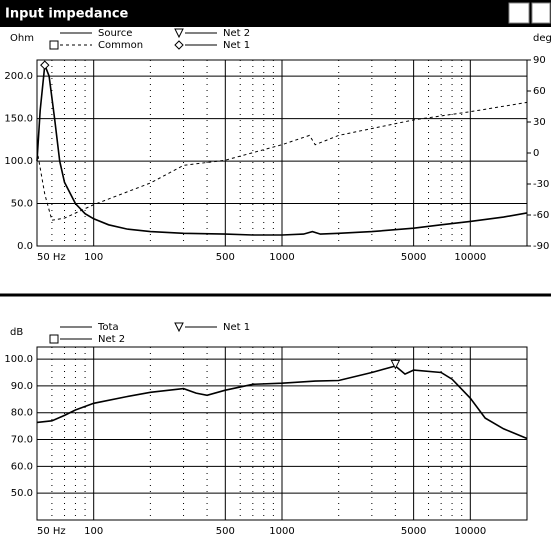  I want to click on y-tick-label: 80.0, so click(22, 413).